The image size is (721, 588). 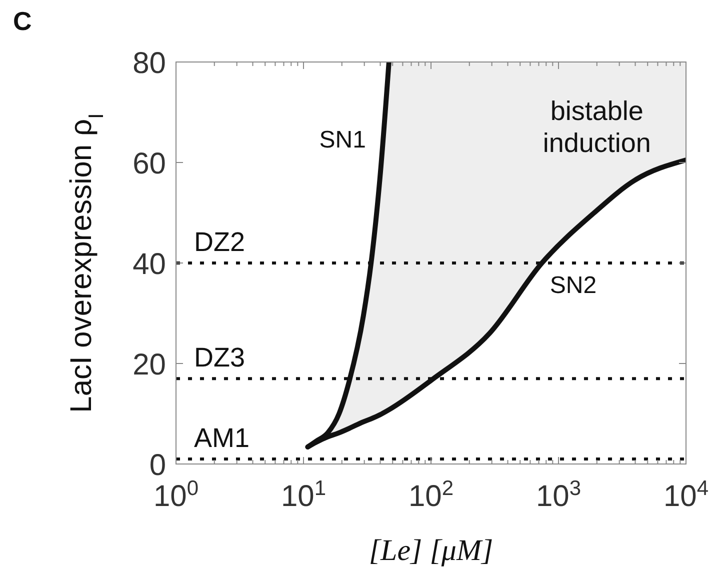 I want to click on x-tick-label: 10$^{4}$, so click(x=686, y=494).